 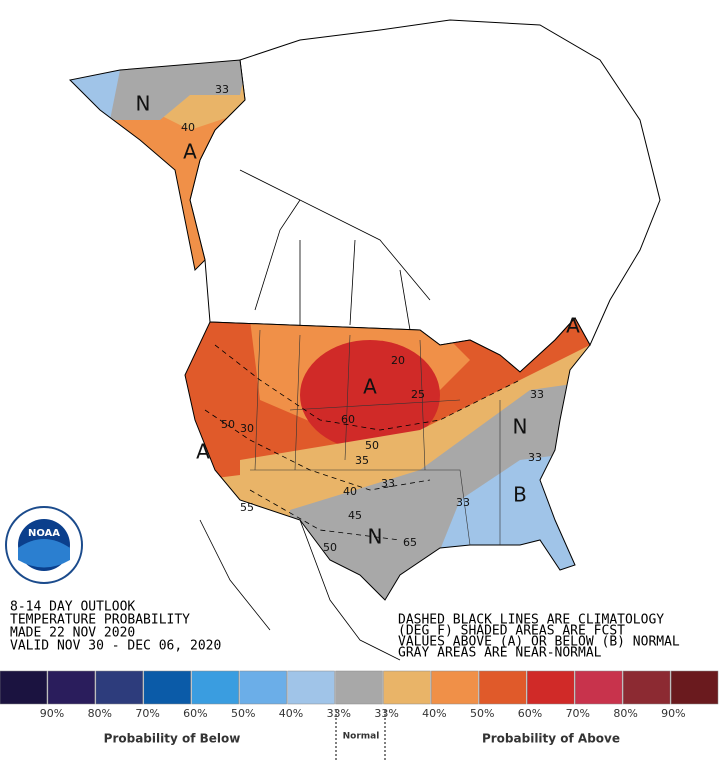 What do you see at coordinates (44, 553) in the screenshot?
I see `logo-wave` at bounding box center [44, 553].